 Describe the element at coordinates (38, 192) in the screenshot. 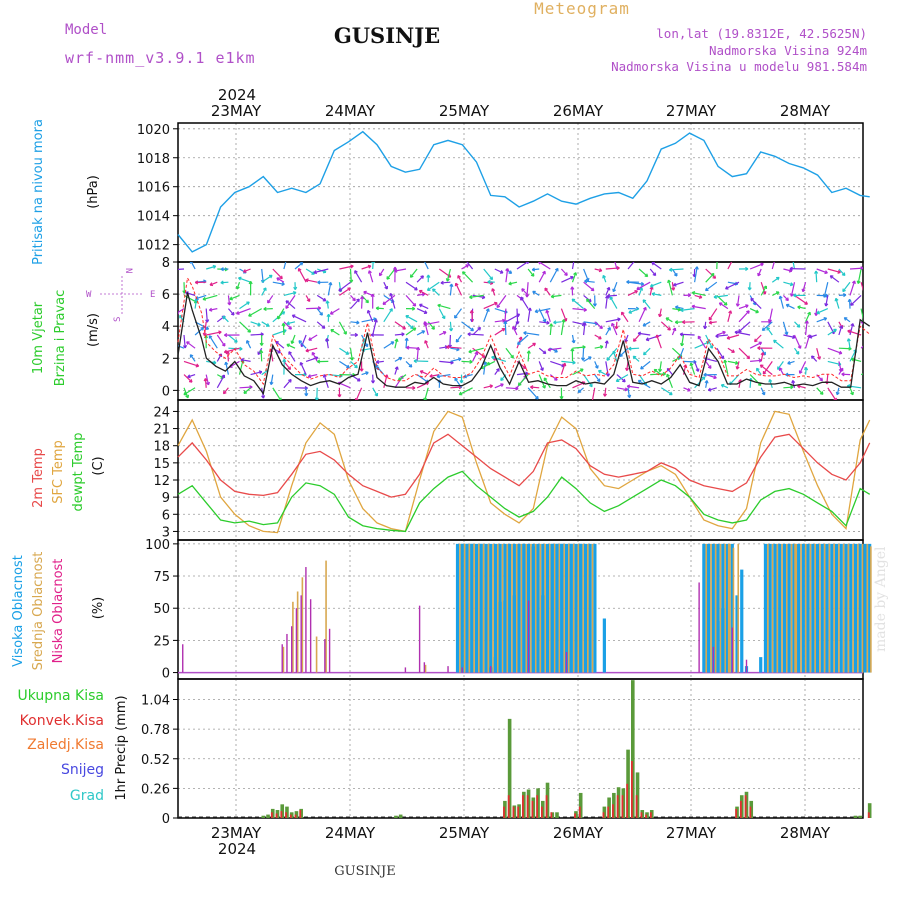

I see `pressure-ylabel: Pritisak na nivou mora` at that location.